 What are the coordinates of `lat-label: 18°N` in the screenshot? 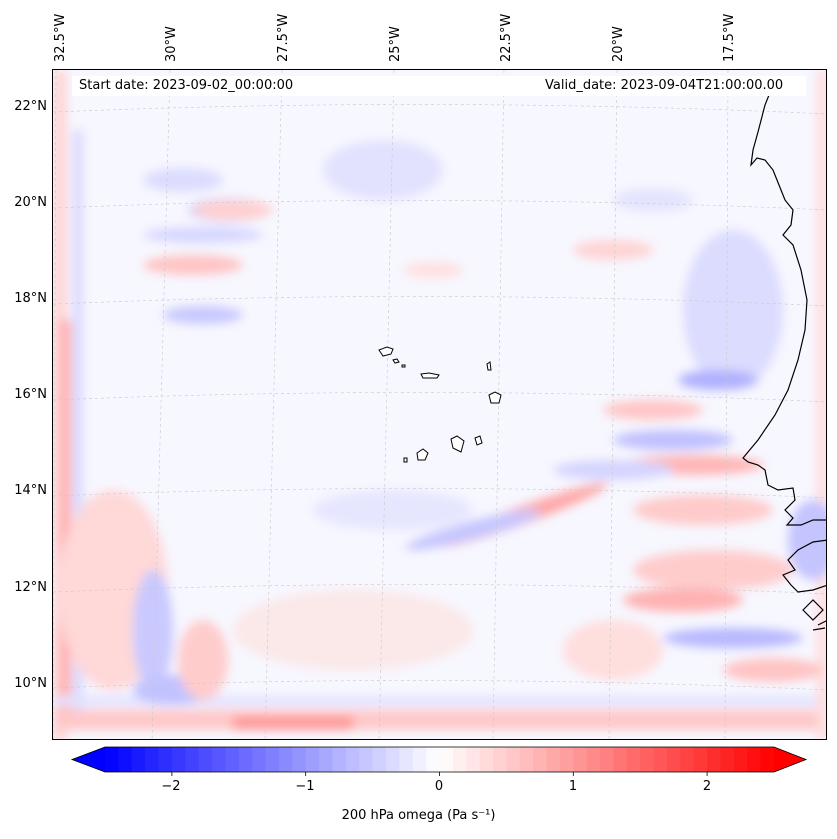 It's located at (30, 298).